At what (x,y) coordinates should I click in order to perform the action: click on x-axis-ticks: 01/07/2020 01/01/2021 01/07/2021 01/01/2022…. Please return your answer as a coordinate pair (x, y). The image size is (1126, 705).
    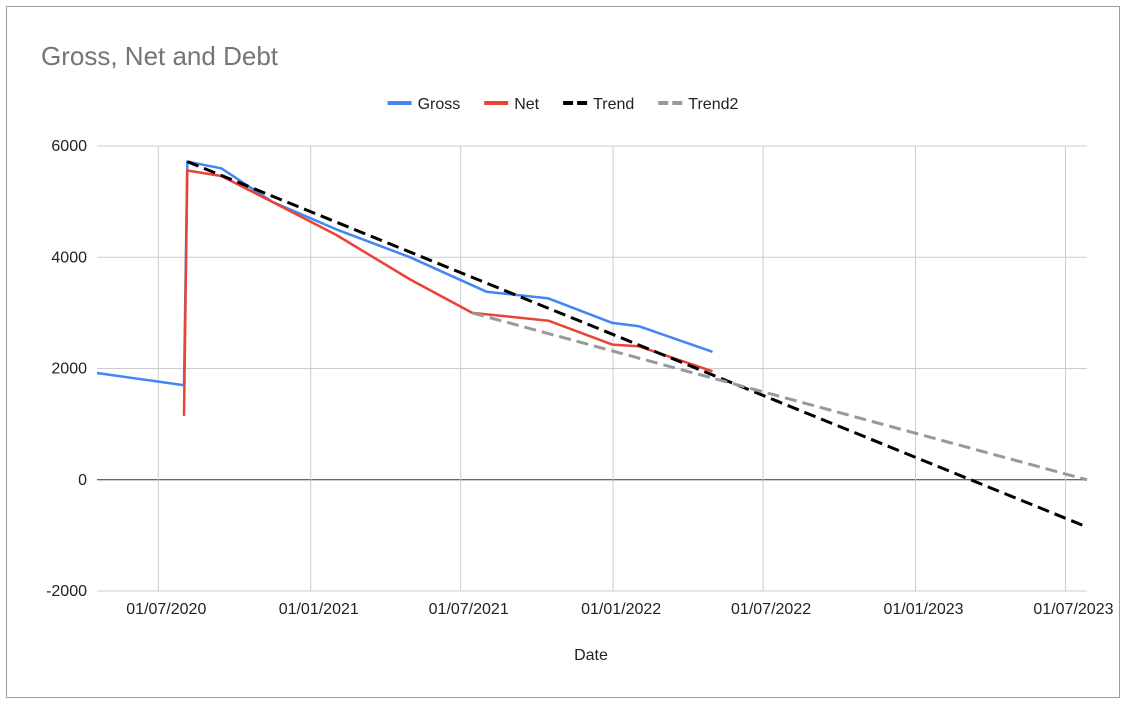
    Looking at the image, I should click on (619, 609).